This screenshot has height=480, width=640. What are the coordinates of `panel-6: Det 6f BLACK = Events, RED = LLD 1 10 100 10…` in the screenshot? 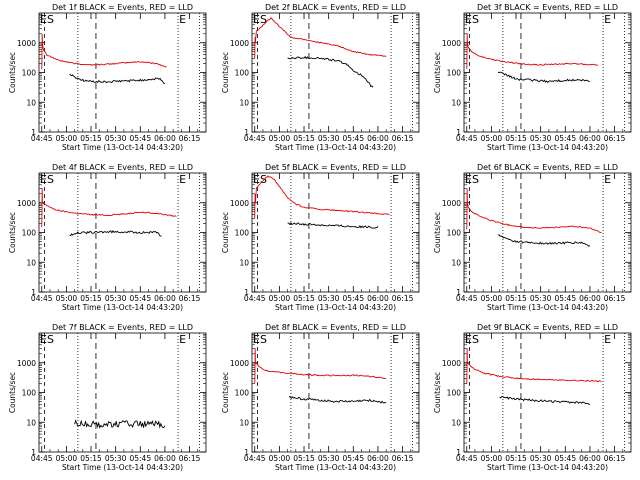 It's located at (532, 237).